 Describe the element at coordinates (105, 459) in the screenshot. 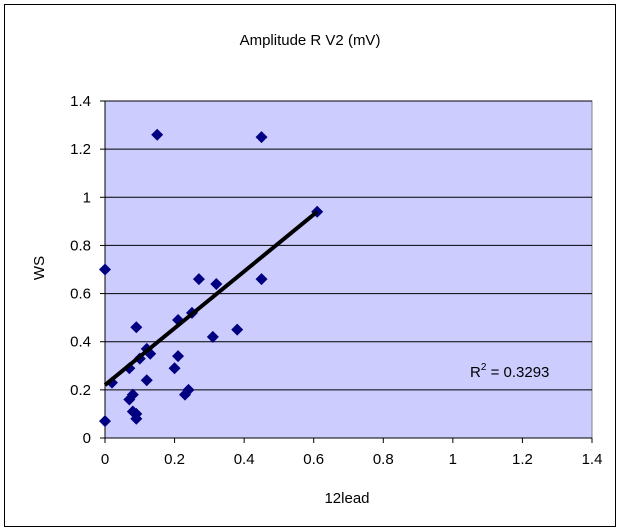

I see `x-tick-label: 0` at that location.